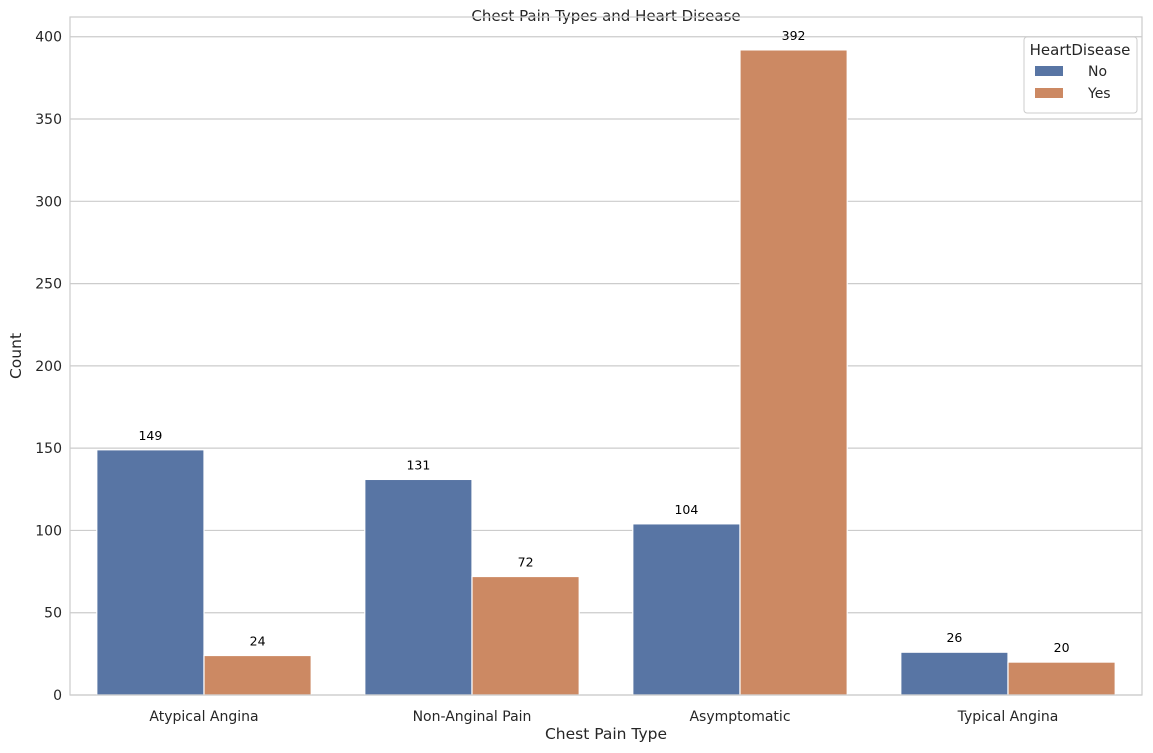 This screenshot has width=1153, height=753. What do you see at coordinates (794, 35) in the screenshot?
I see `bar-value-label: 392` at bounding box center [794, 35].